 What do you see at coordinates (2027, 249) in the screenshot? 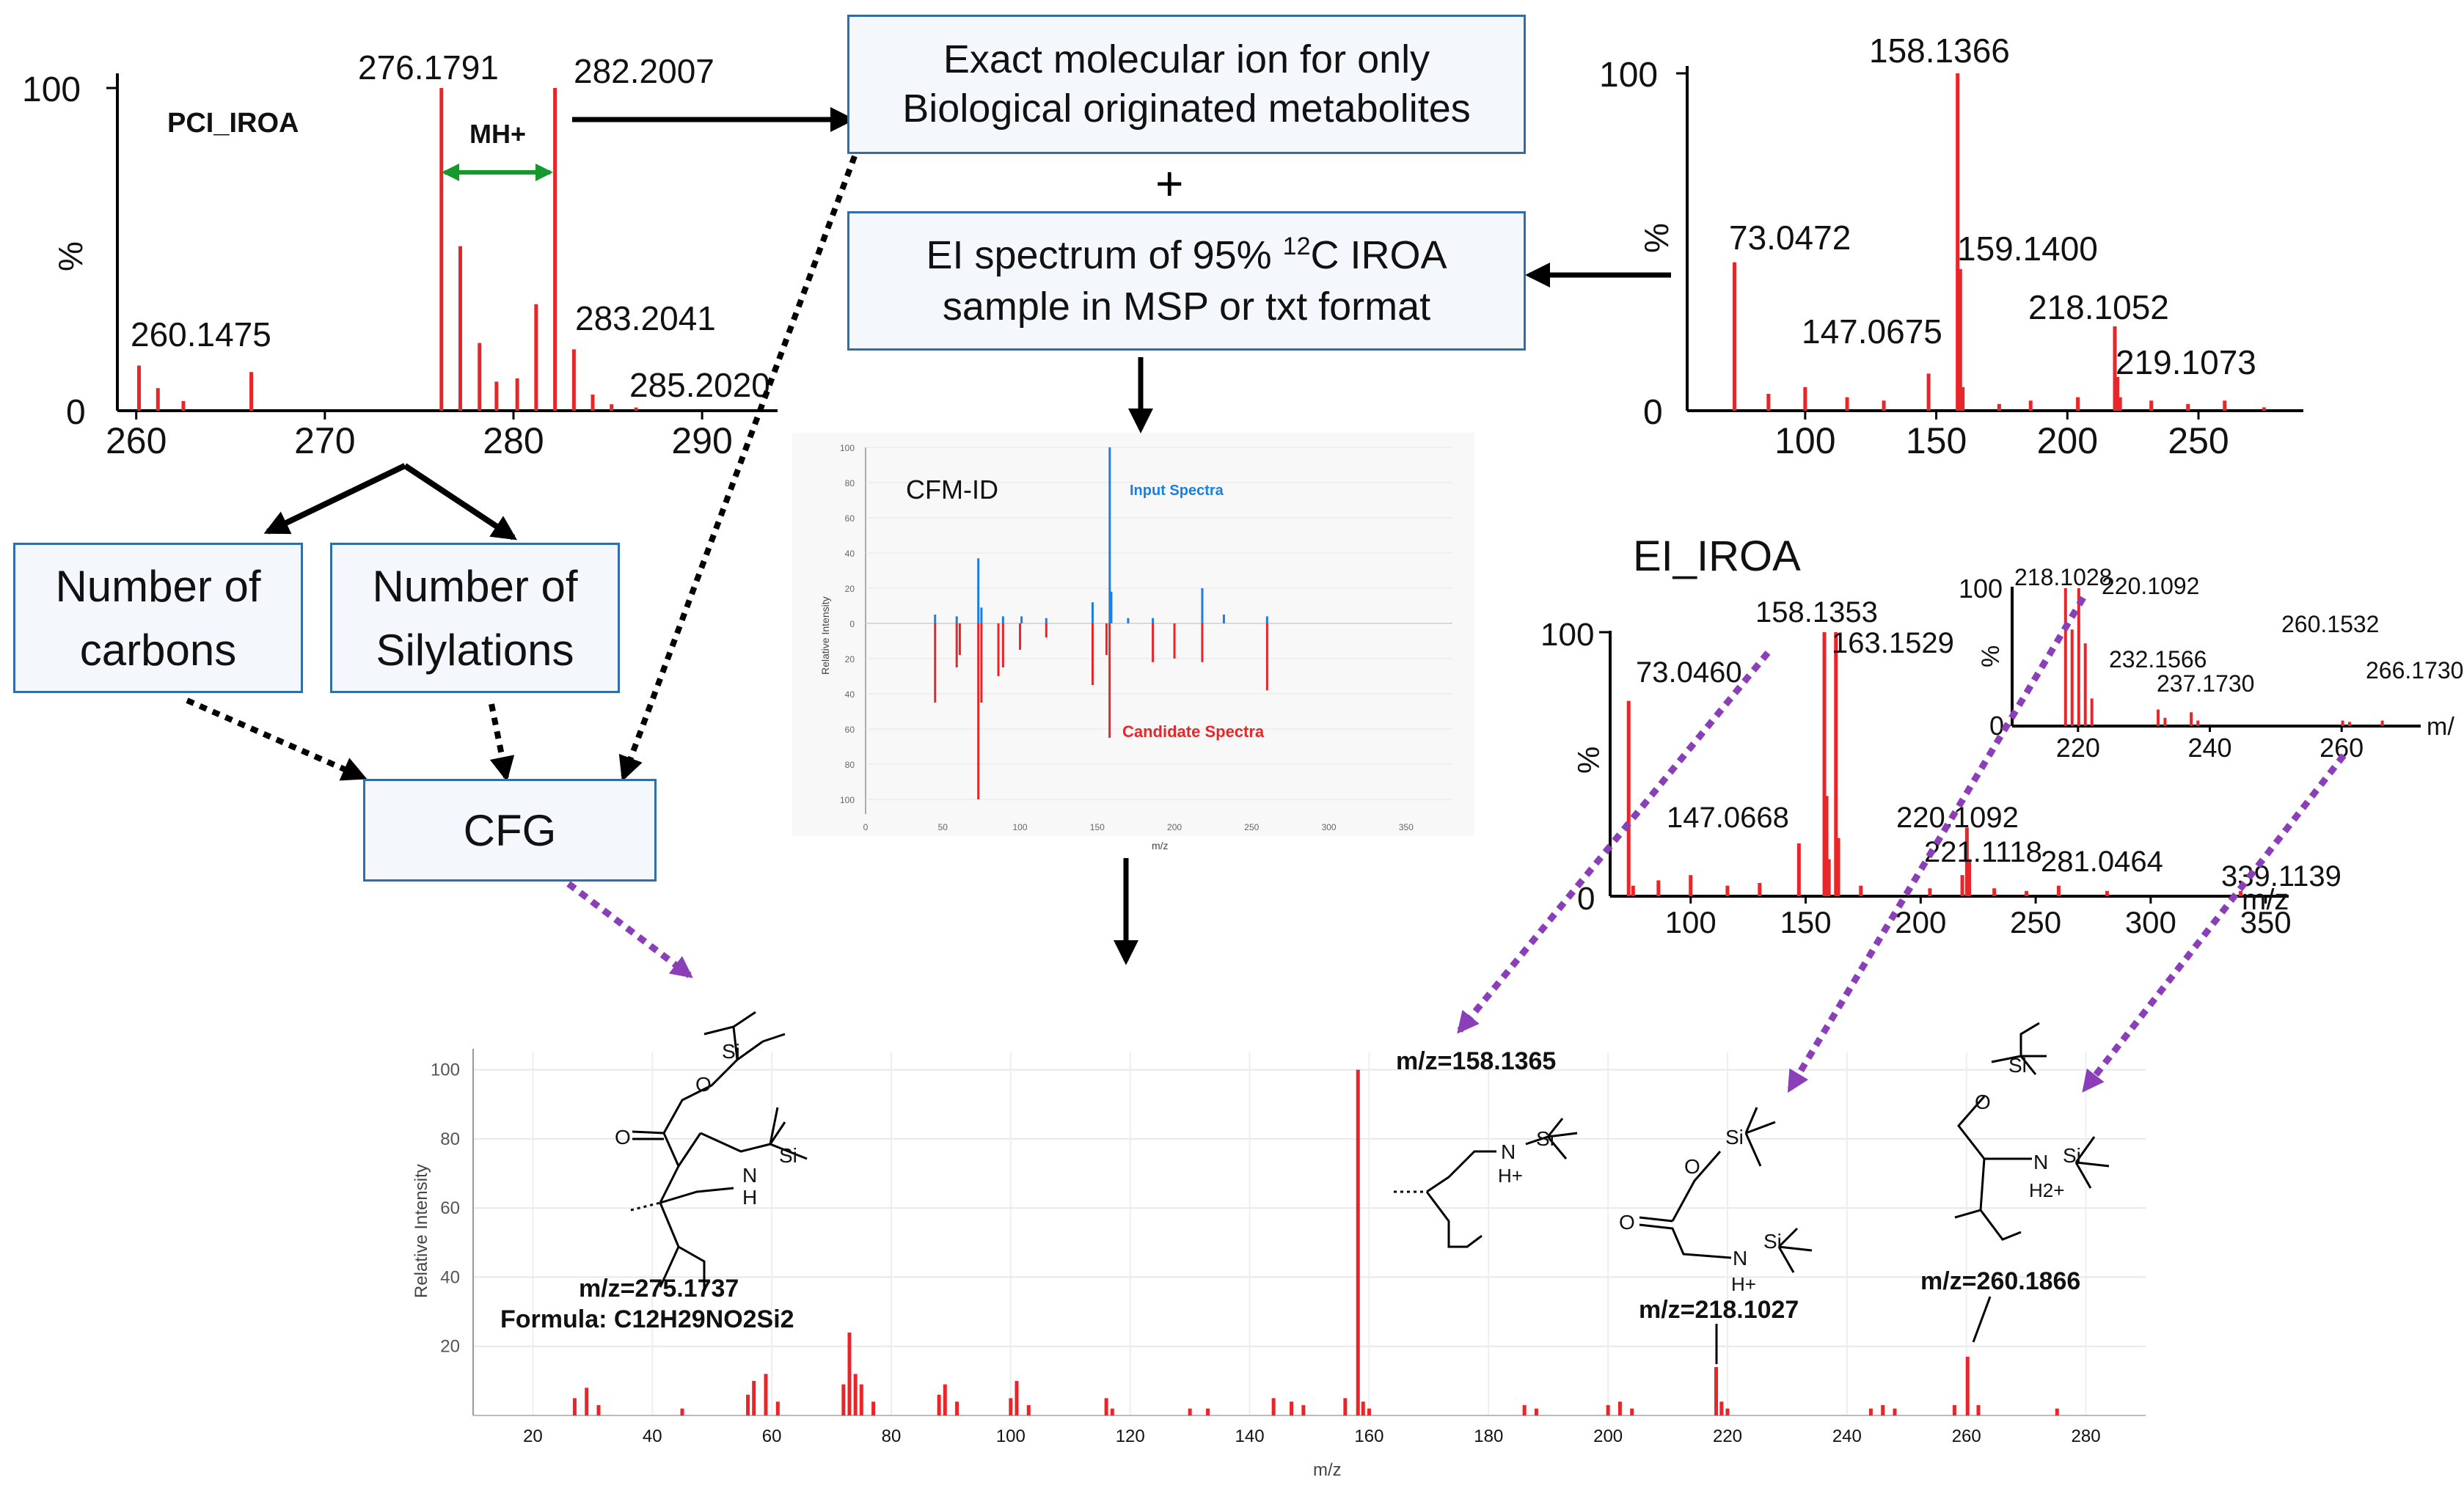
I see `eitop-label-159: 159.1400` at bounding box center [2027, 249].